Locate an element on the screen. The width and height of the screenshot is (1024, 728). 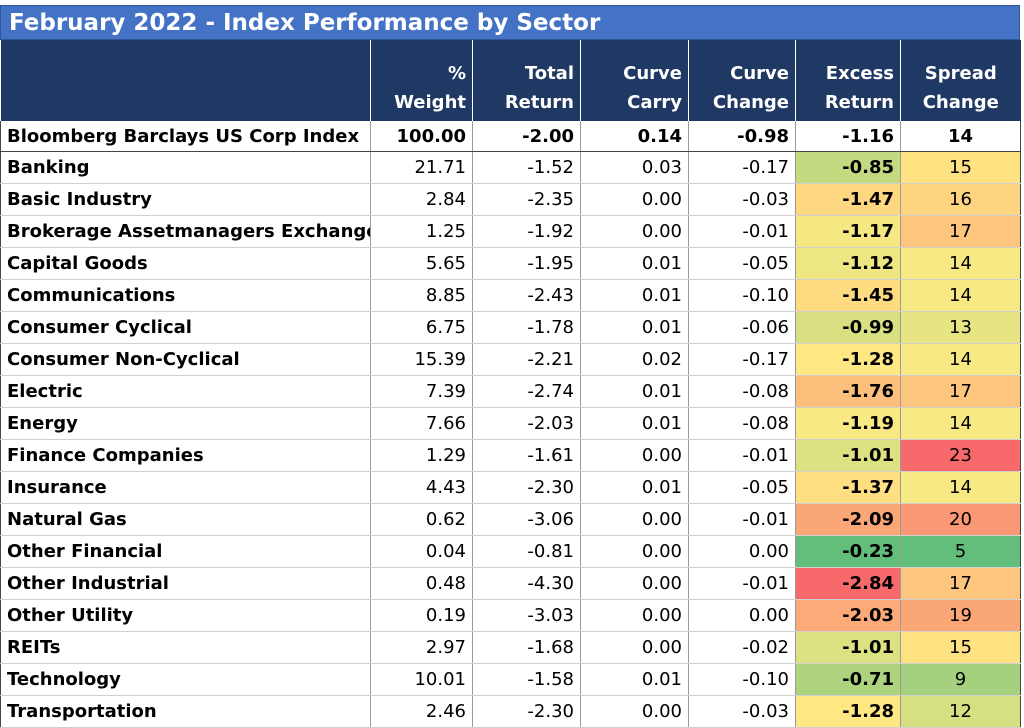
cell-value: -0.02 is located at coordinates (742, 647).